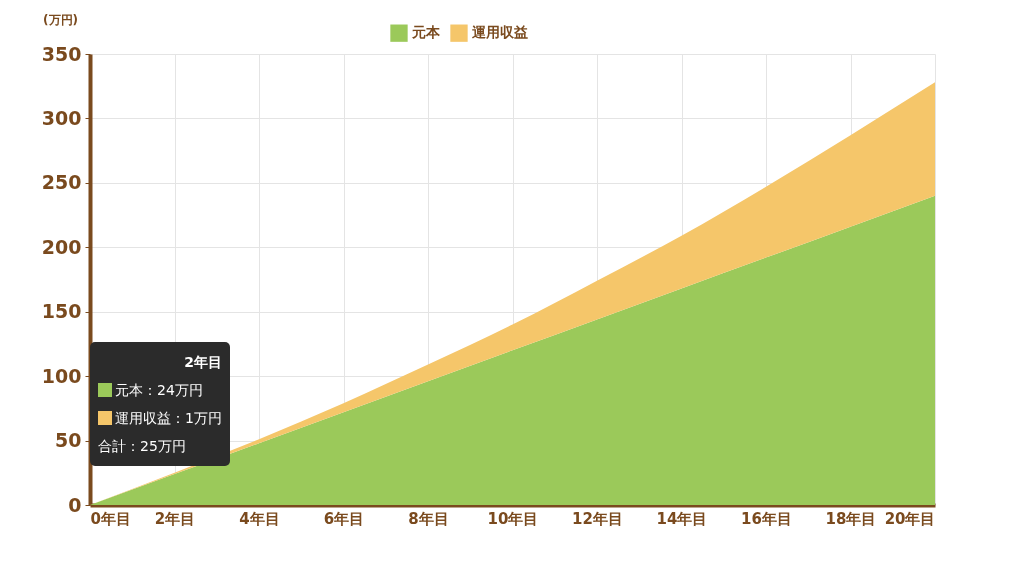 Image resolution: width=1024 pixels, height=586 pixels. What do you see at coordinates (766, 518) in the screenshot?
I see `x-tick-label: 16年目` at bounding box center [766, 518].